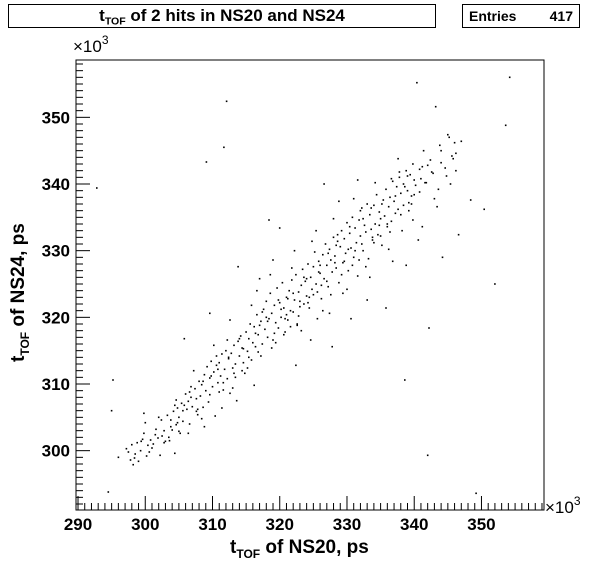 The width and height of the screenshot is (596, 572). Describe the element at coordinates (56, 451) in the screenshot. I see `y-tick-label: 300` at that location.